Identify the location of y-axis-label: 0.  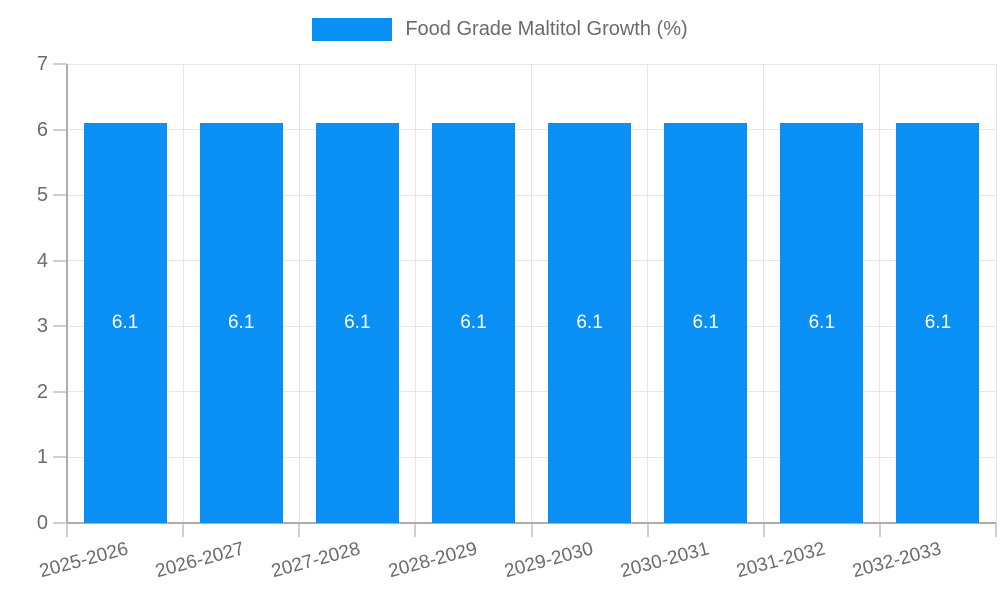
(42, 523).